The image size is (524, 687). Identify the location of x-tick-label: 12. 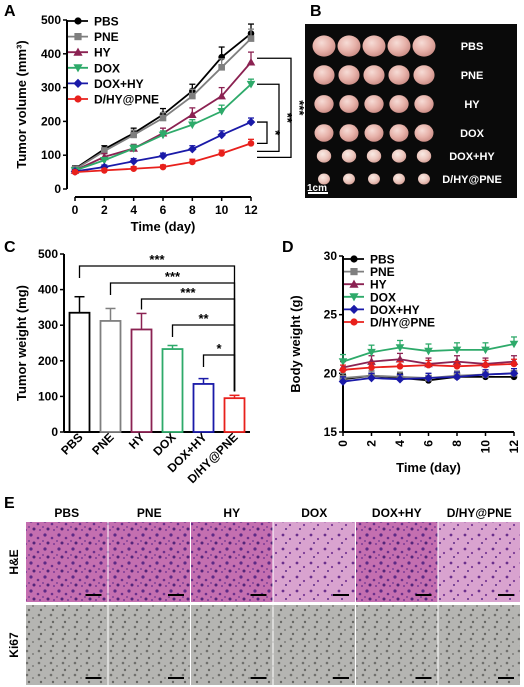
(251, 210).